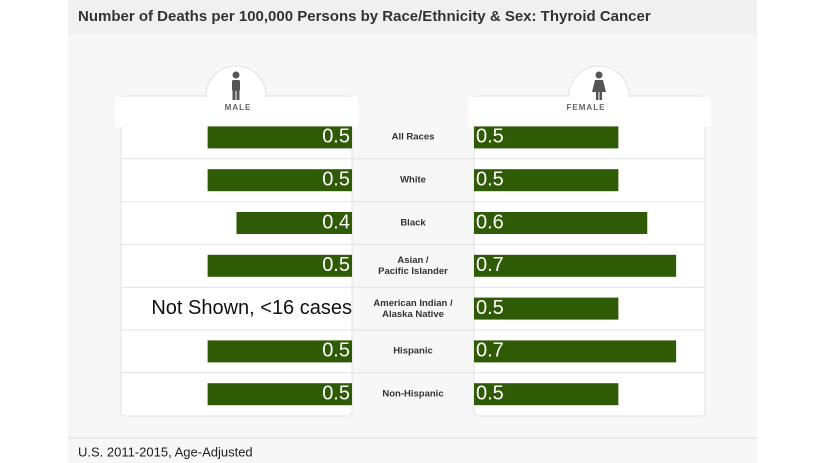 The height and width of the screenshot is (463, 825). Describe the element at coordinates (599, 85) in the screenshot. I see `female-icon` at that location.